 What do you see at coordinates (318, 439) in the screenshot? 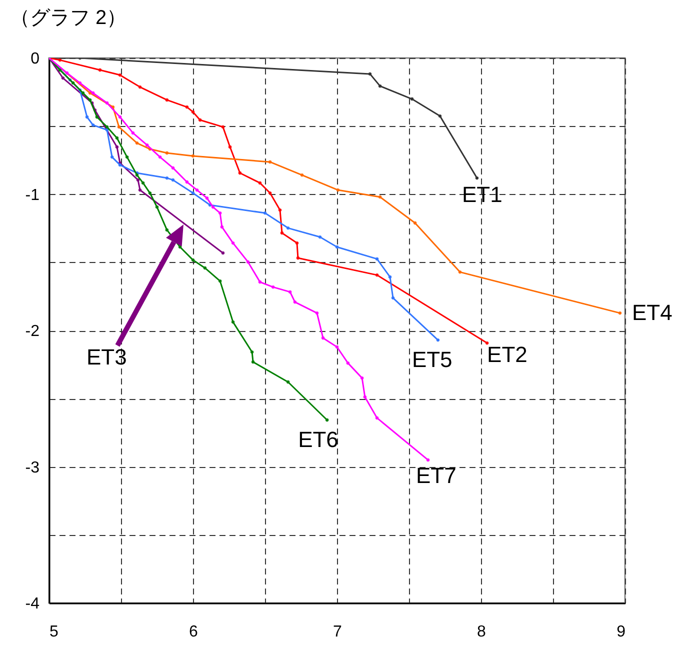
I see `series-label: ET6` at bounding box center [318, 439].